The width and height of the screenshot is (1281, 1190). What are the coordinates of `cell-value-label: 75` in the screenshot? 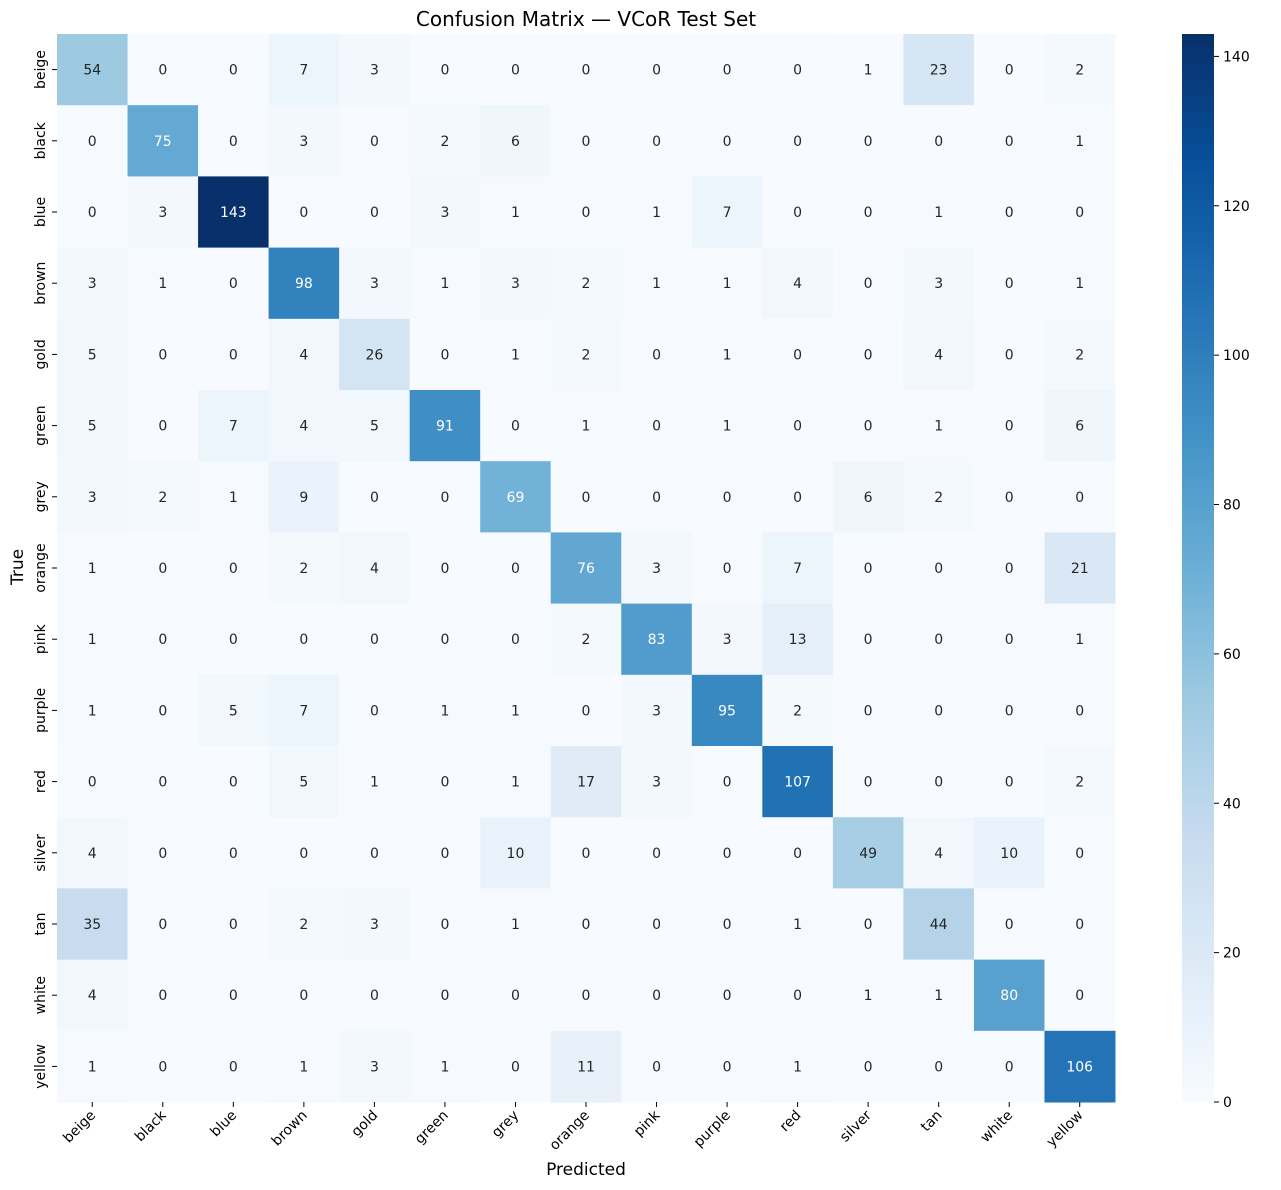 It's located at (163, 142).